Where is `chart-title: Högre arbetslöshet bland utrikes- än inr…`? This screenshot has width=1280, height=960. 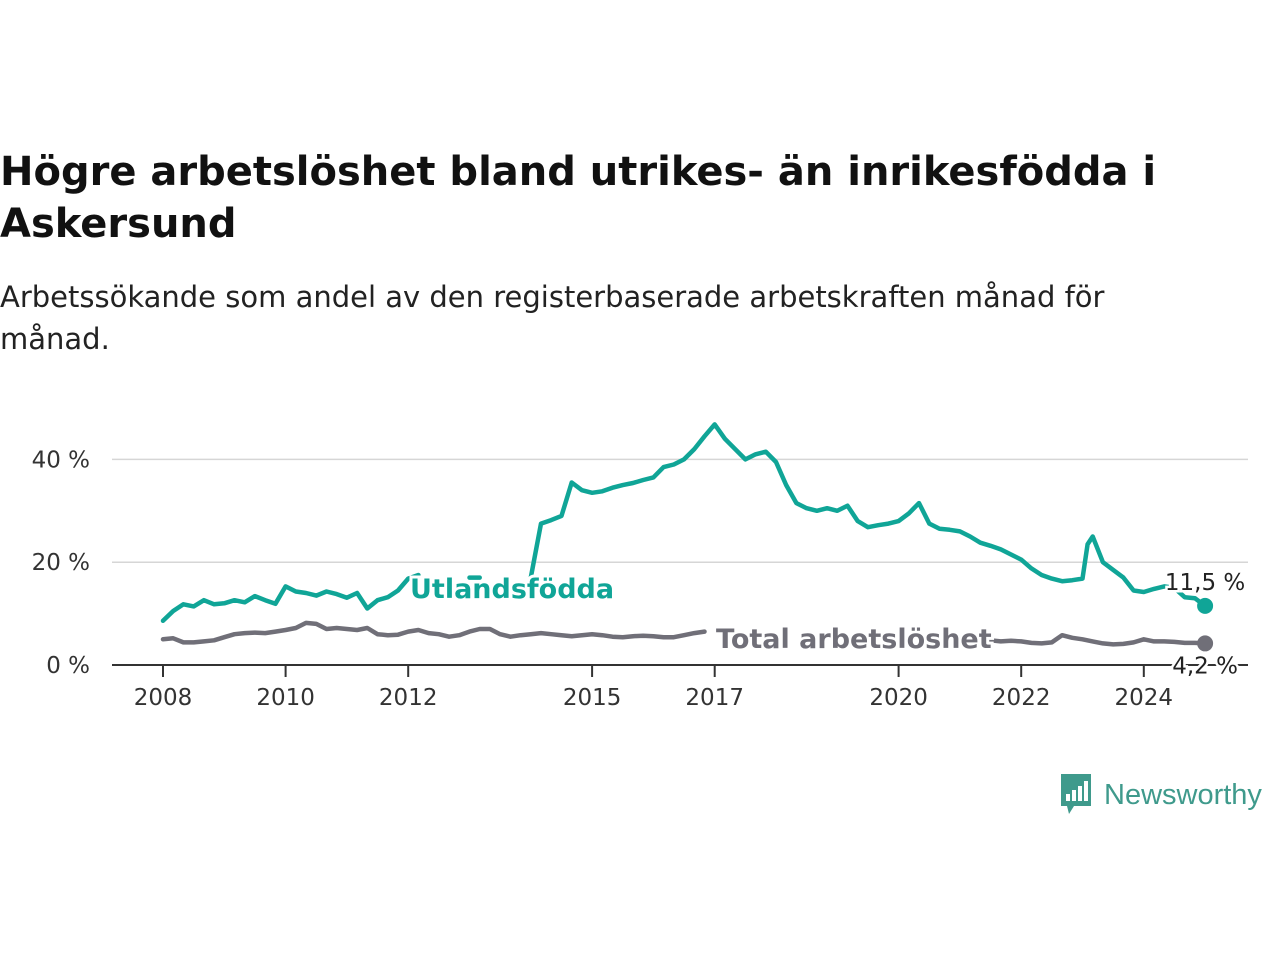
chart-title: Högre arbetslöshet bland utrikes- än inr… is located at coordinates (578, 198).